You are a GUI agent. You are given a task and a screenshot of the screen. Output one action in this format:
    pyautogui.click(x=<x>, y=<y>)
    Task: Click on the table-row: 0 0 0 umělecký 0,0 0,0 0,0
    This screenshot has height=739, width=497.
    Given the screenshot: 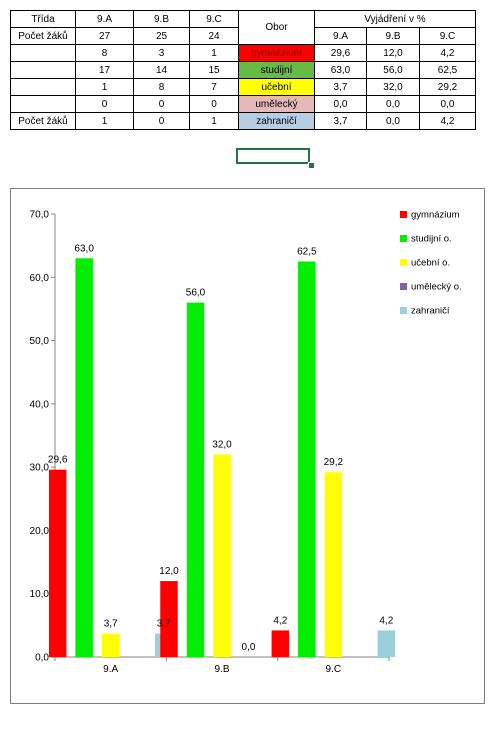 What is the action you would take?
    pyautogui.click(x=243, y=104)
    